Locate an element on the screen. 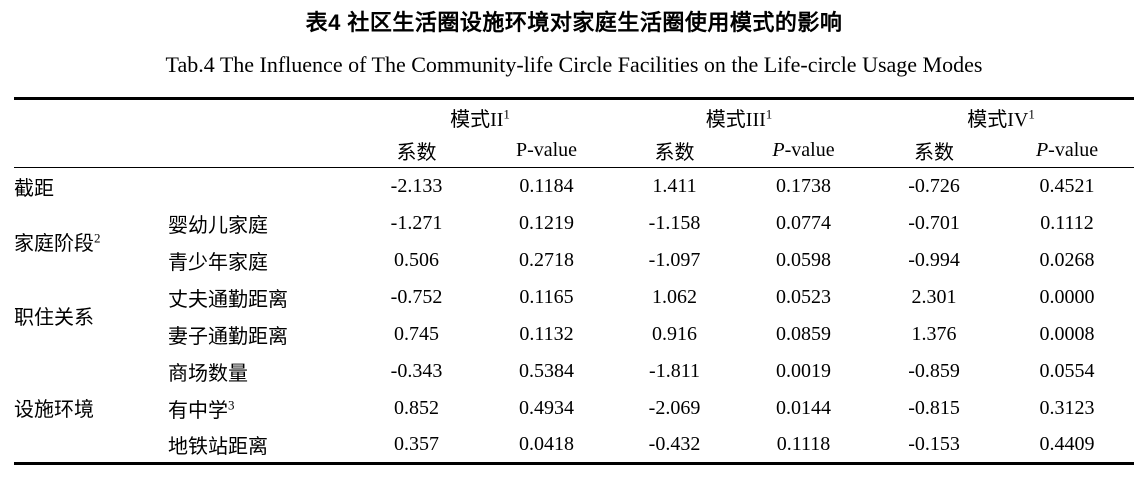 The image size is (1148, 478). coef-cell: 0.745 is located at coordinates (416, 333).